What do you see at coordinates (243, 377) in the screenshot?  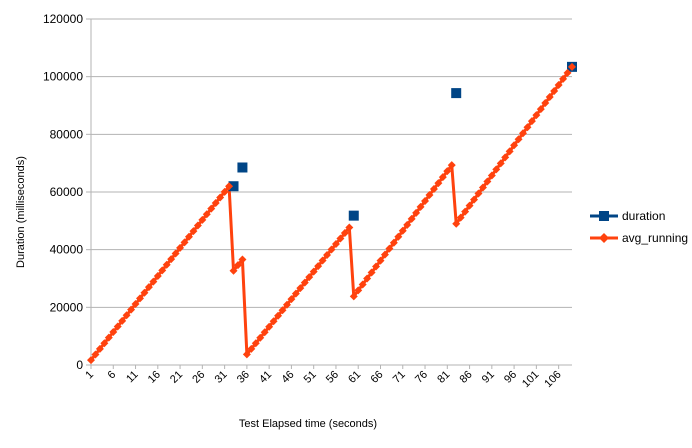 I see `x-tick-label: 36` at bounding box center [243, 377].